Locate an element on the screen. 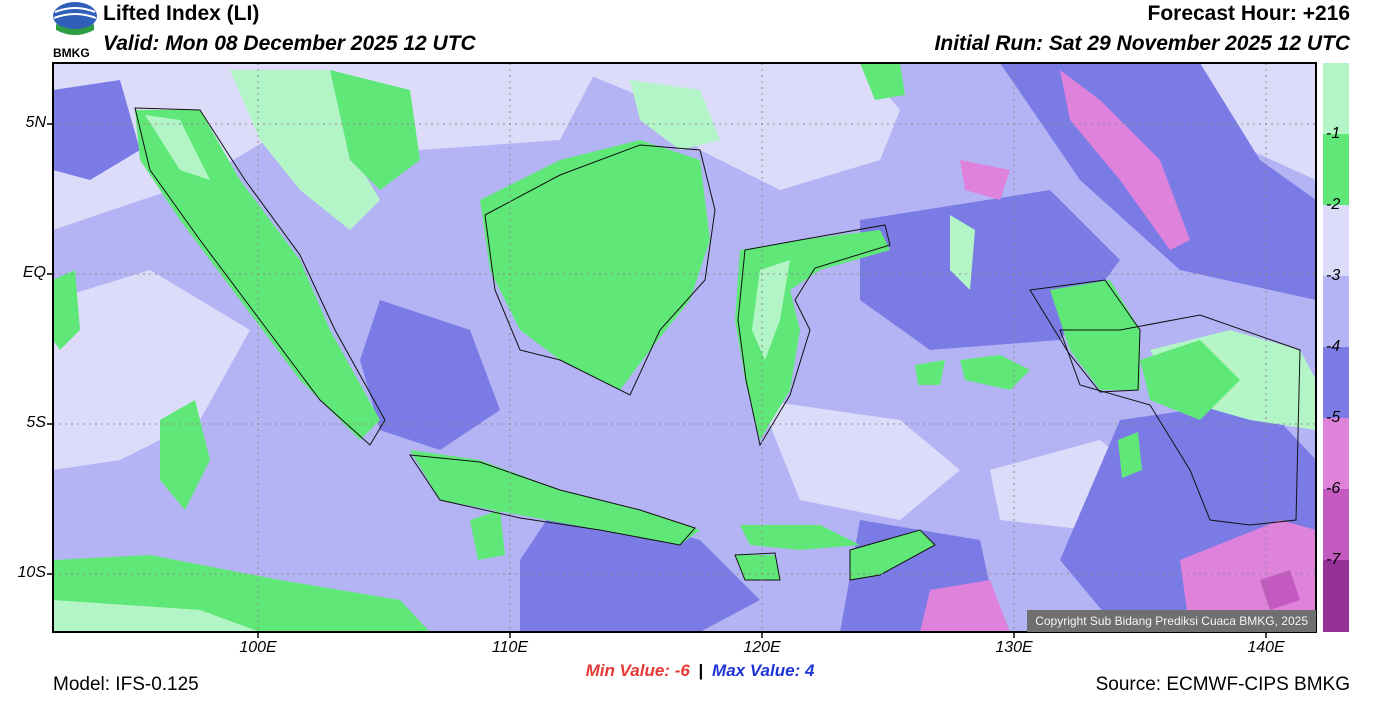  forecast-hour: Forecast Hour: +216 is located at coordinates (1249, 13).